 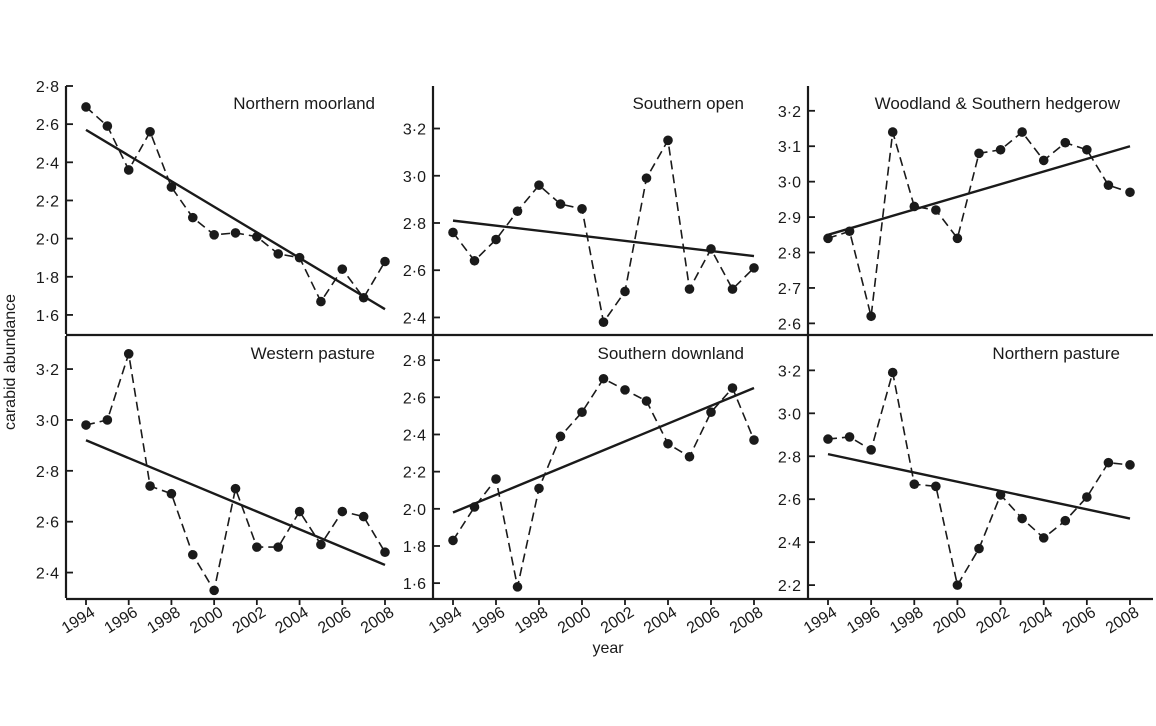 I want to click on x-tick-label: 2000, so click(x=949, y=620).